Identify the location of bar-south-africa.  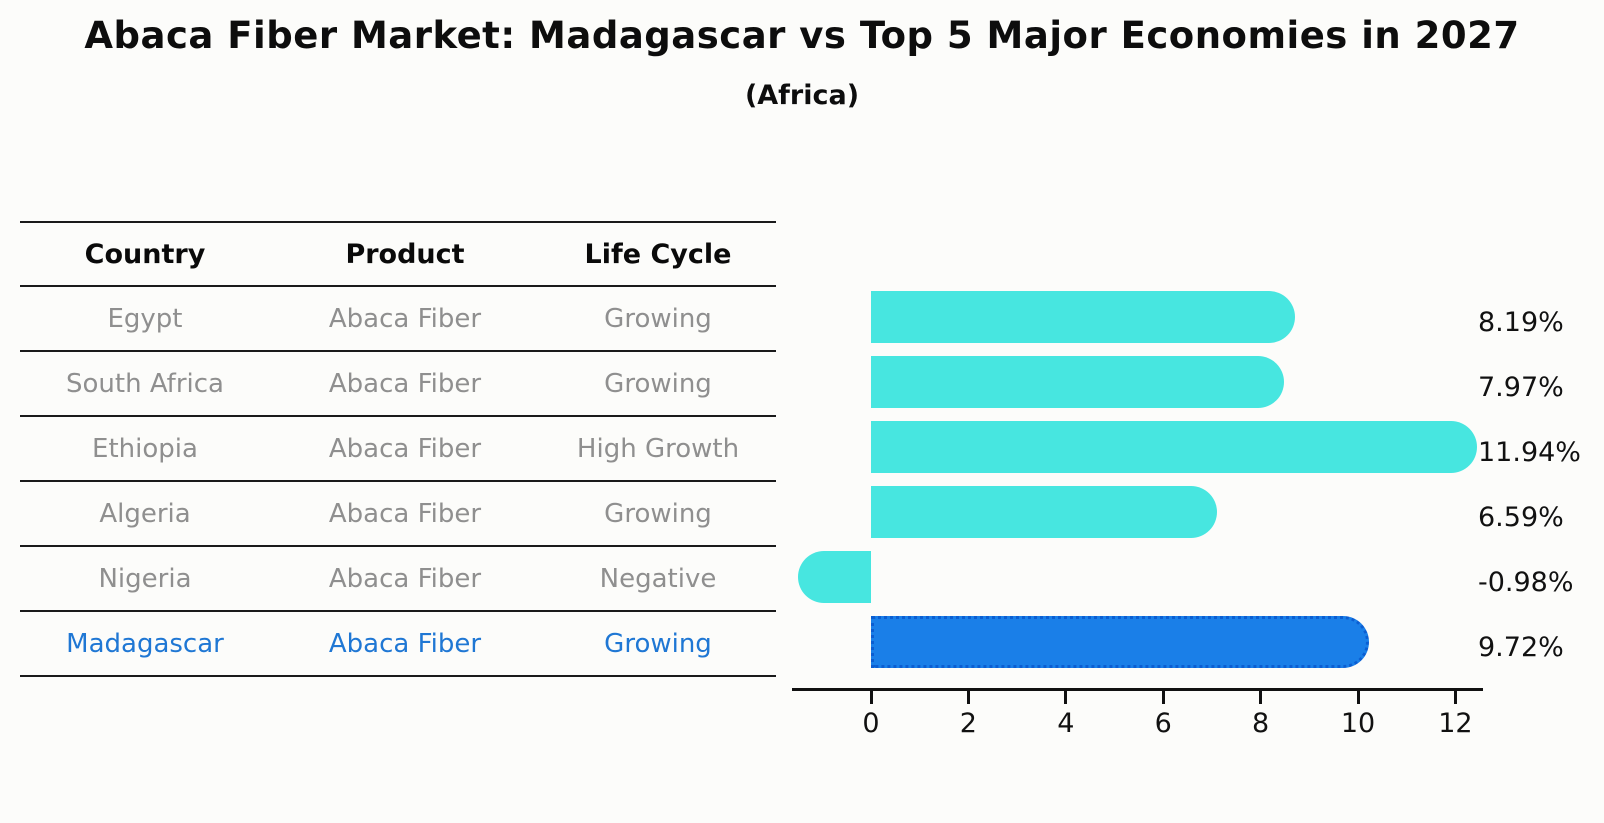
(1078, 382).